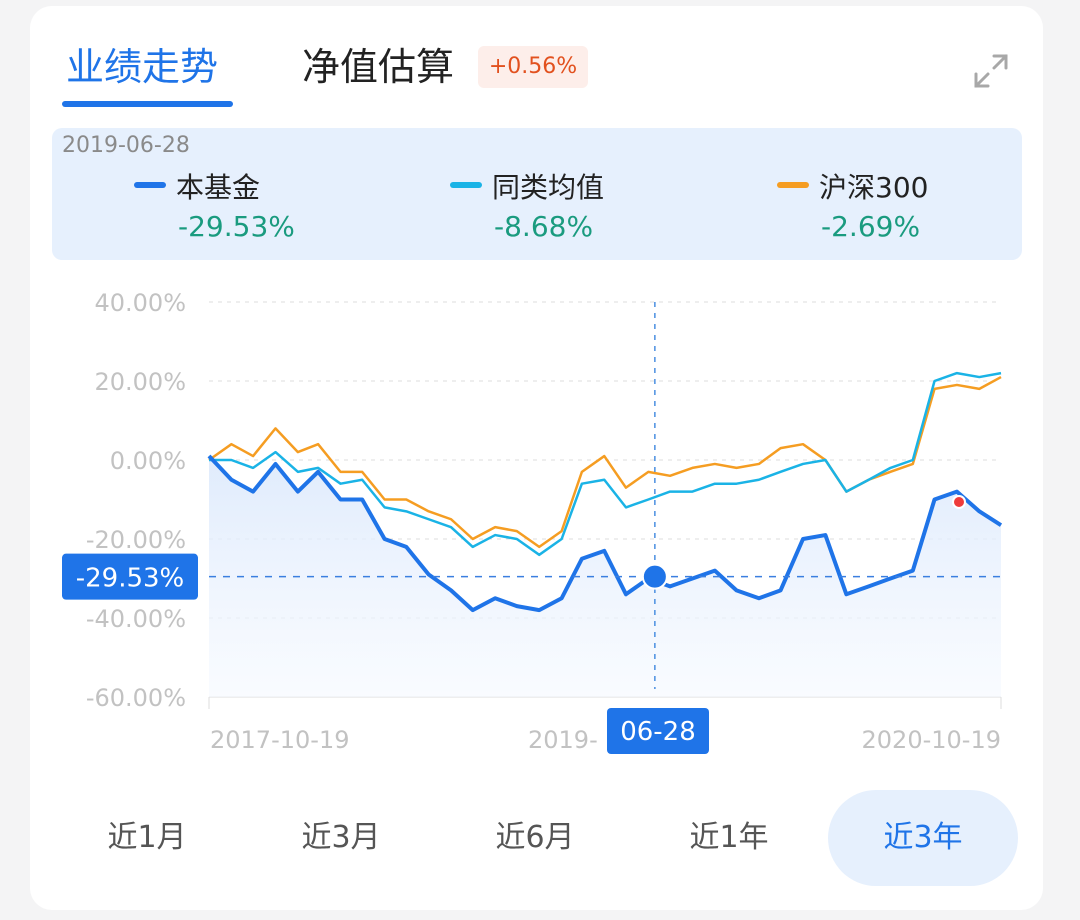 This screenshot has height=920, width=1080. I want to click on y-crosshair-badge, so click(130, 576).